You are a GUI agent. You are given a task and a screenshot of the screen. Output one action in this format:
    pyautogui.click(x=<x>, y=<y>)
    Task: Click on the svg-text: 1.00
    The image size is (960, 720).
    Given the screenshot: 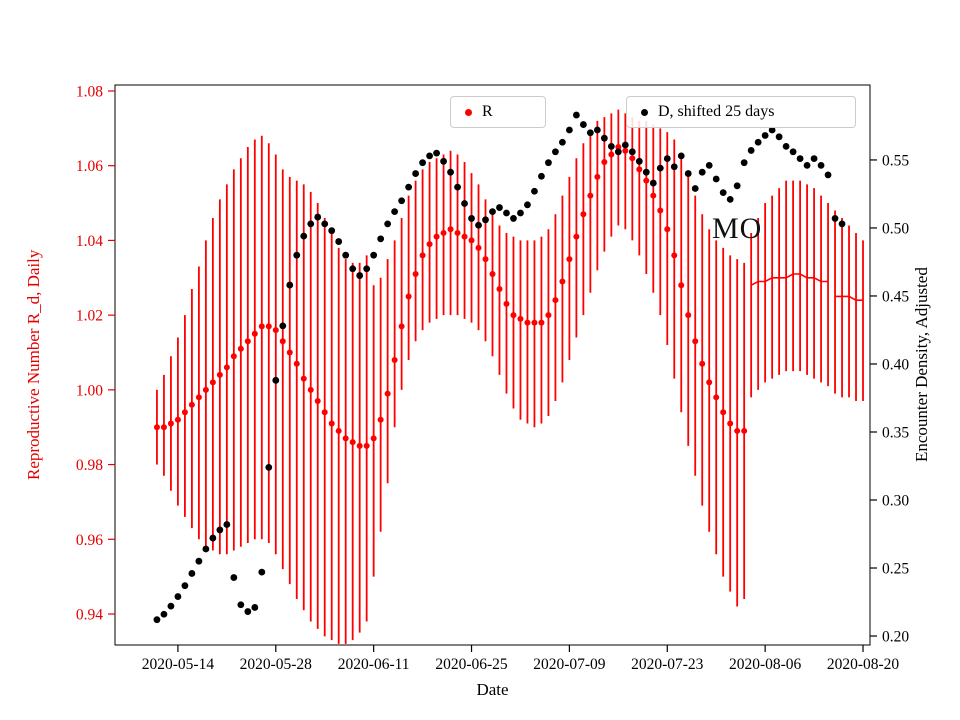 What is the action you would take?
    pyautogui.click(x=89, y=390)
    